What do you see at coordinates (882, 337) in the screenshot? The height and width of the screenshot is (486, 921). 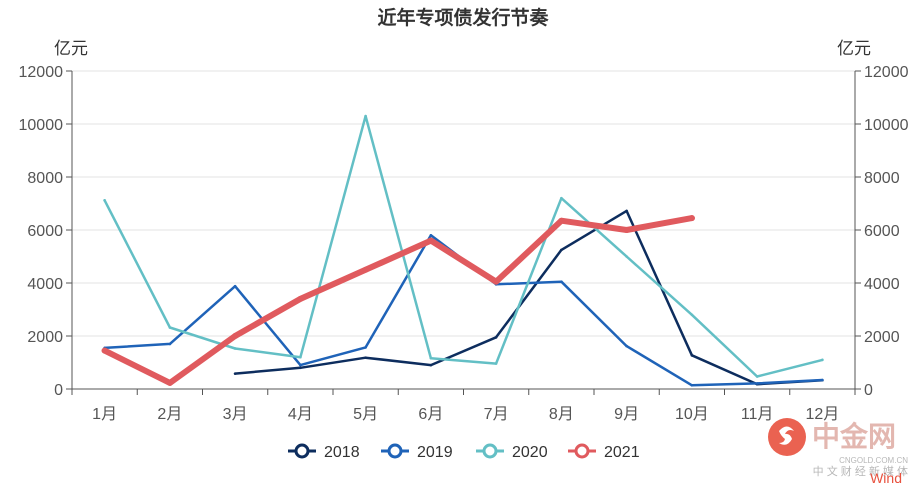 I see `y-tick-label-right: 2000` at bounding box center [882, 337].